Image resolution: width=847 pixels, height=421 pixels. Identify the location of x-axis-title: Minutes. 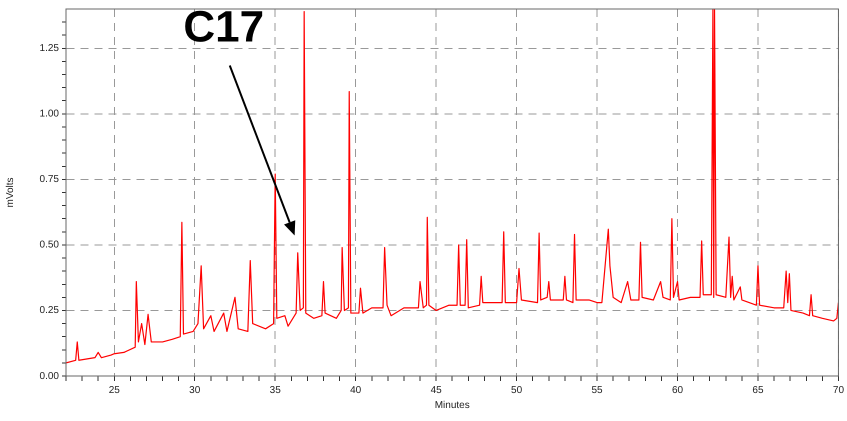
(452, 405).